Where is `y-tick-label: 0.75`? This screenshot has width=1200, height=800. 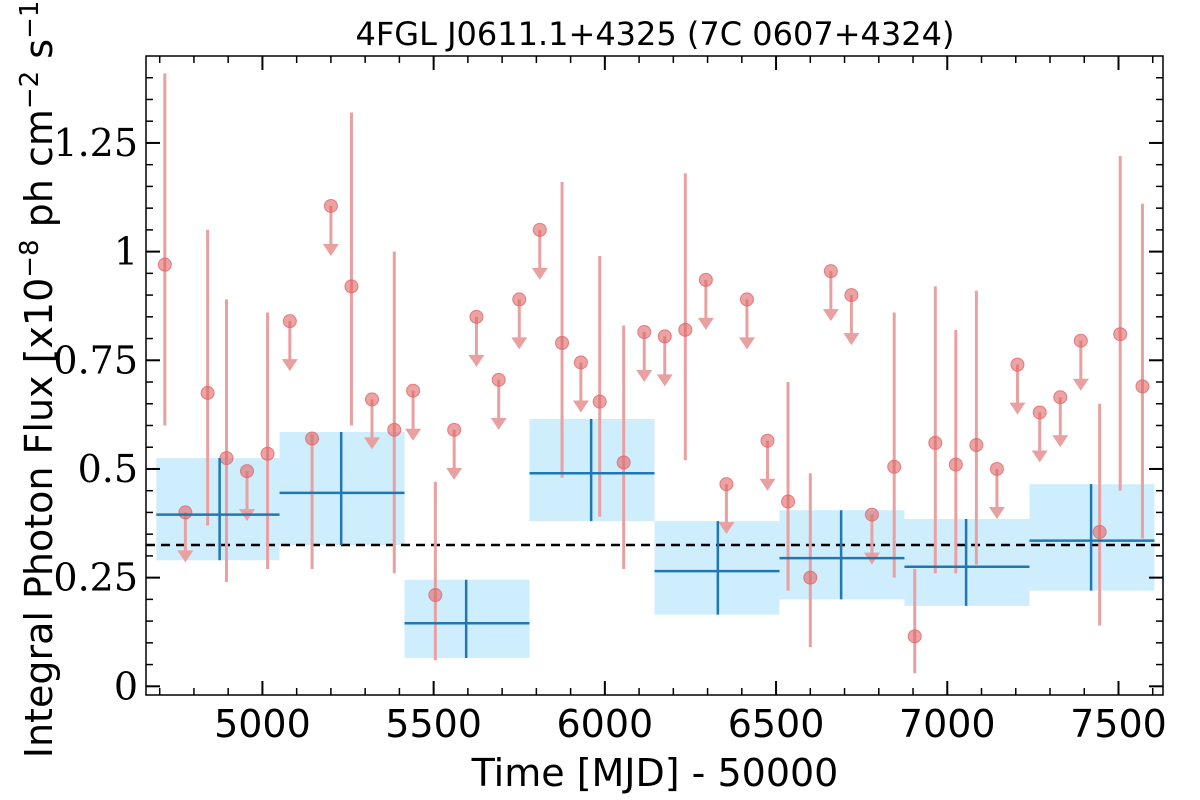
y-tick-label: 0.75 is located at coordinates (95, 360).